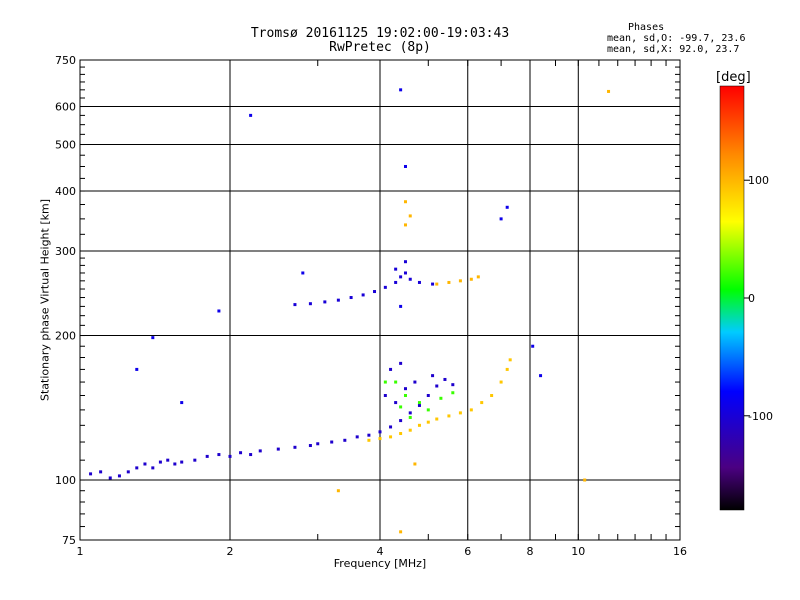 This screenshot has width=800, height=600. Describe the element at coordinates (380, 33) in the screenshot. I see `chart-title: Tromsø 20161125 19:02:00-19:03:43` at that location.